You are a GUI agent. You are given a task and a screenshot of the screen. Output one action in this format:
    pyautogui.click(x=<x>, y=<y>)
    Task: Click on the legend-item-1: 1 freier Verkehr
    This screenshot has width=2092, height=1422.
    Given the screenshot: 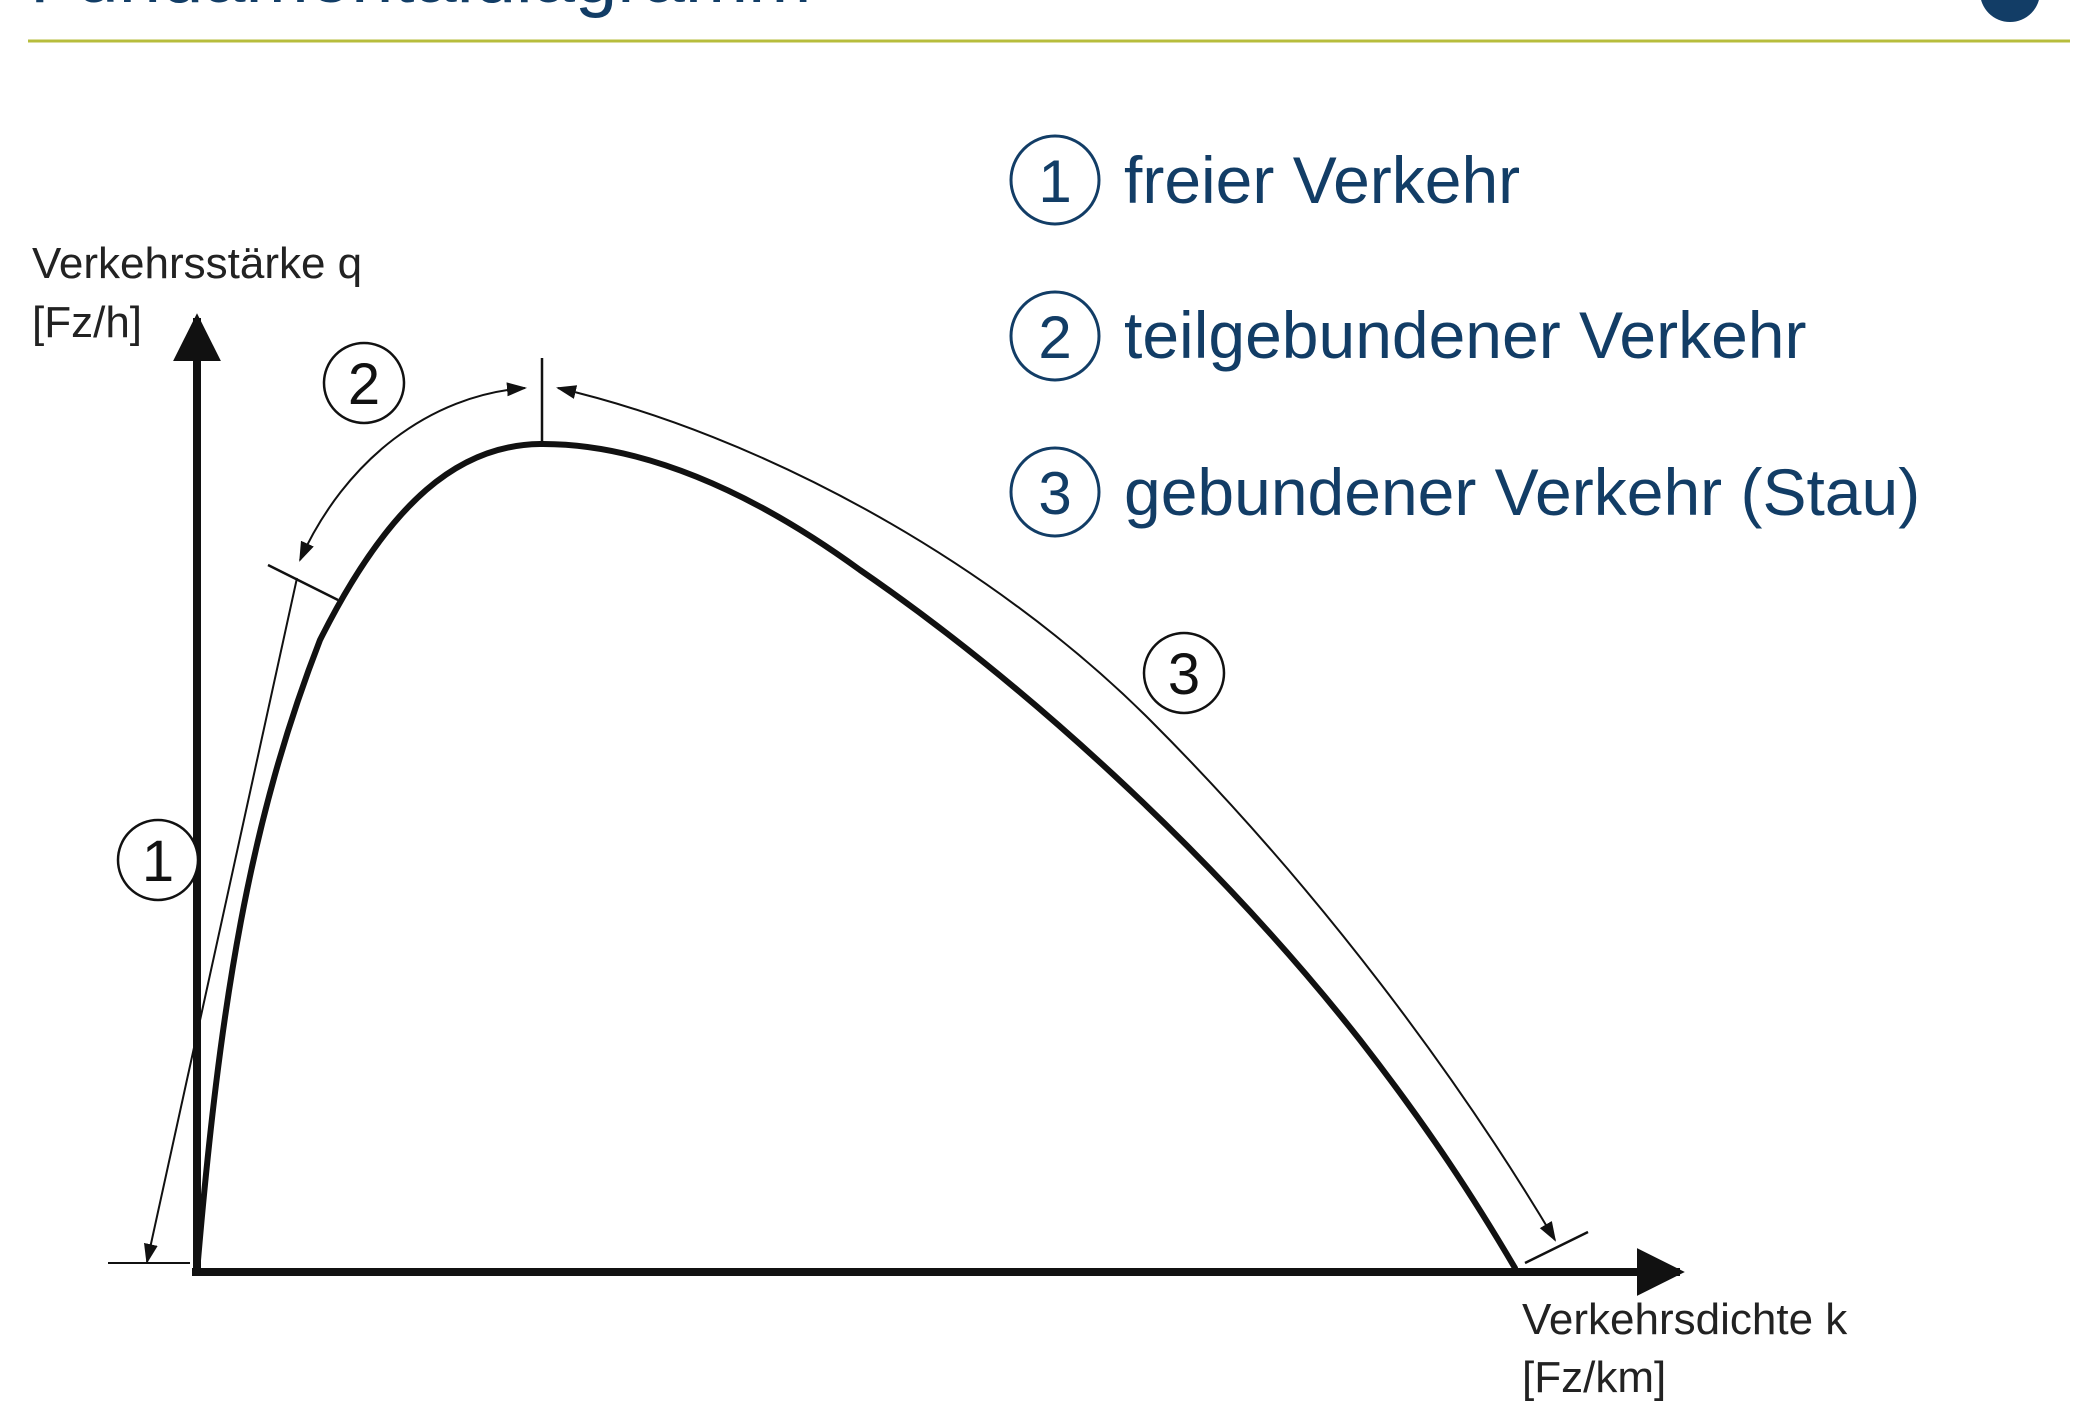 What is the action you would take?
    pyautogui.click(x=1264, y=180)
    